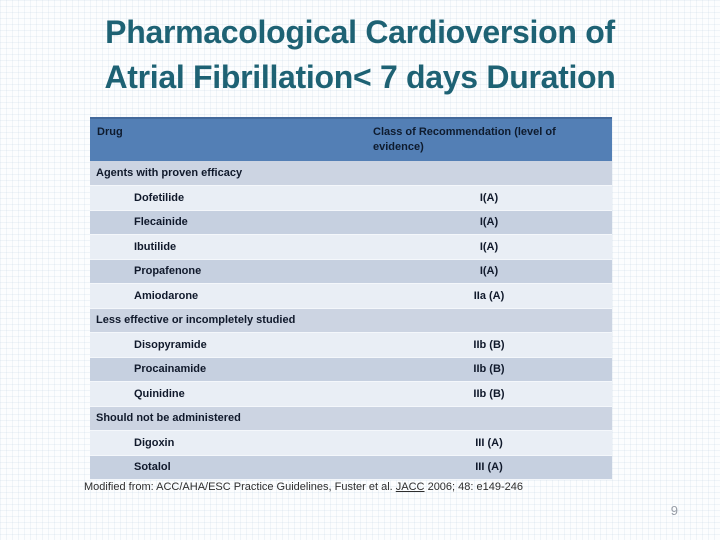 The height and width of the screenshot is (540, 720). I want to click on drug-name: Sotalol, so click(228, 467).